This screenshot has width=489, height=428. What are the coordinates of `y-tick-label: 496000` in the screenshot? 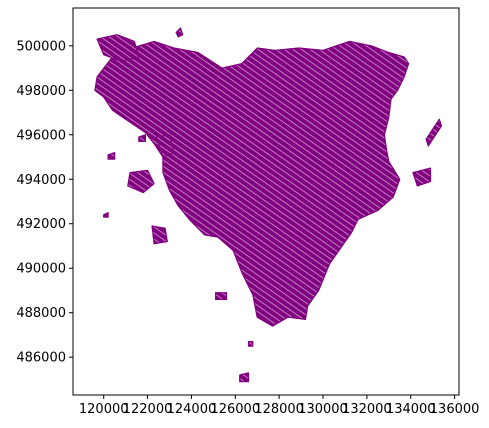 It's located at (41, 135).